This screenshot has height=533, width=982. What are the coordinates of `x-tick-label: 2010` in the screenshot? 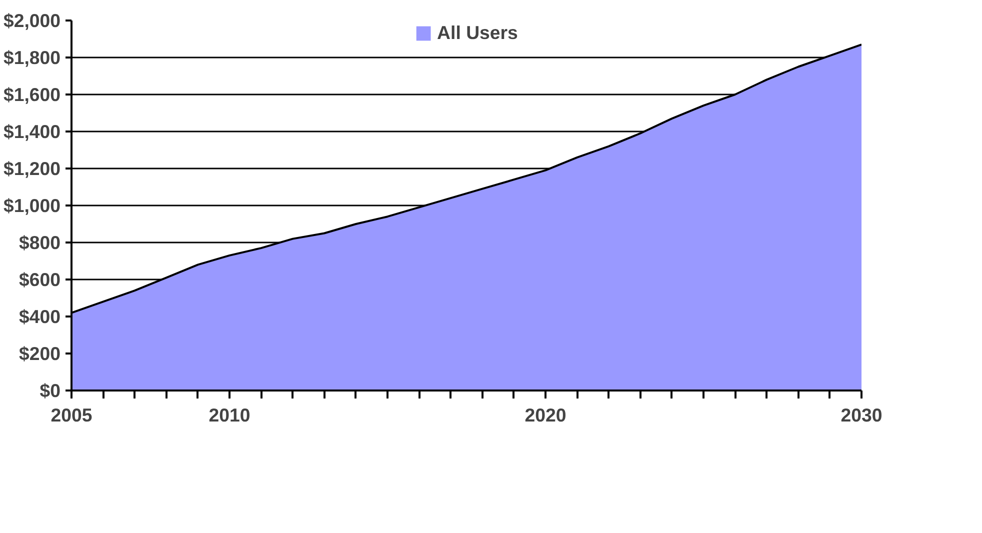 It's located at (229, 415).